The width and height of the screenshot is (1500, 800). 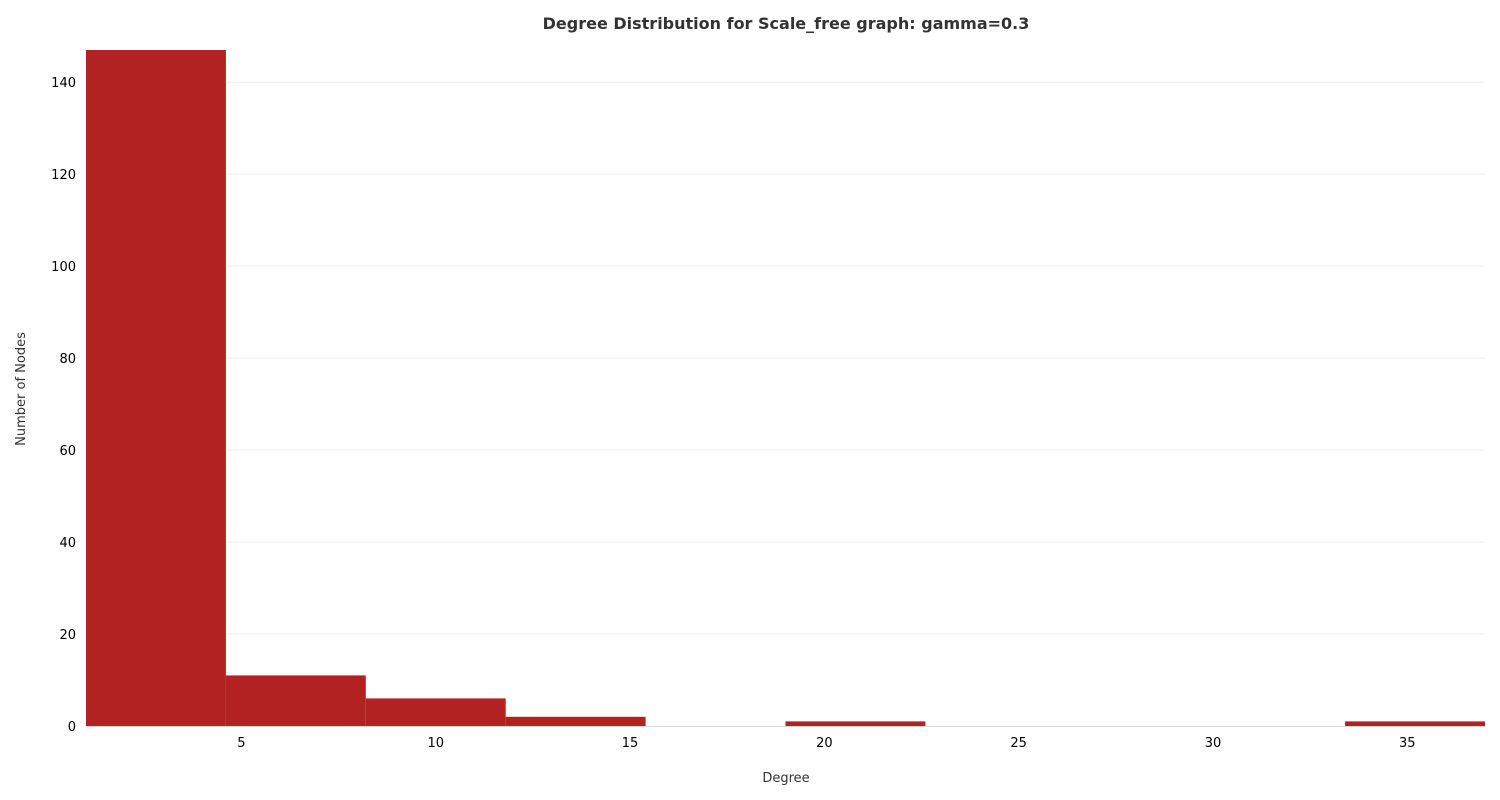 What do you see at coordinates (67, 451) in the screenshot?
I see `y-tick-label: 60` at bounding box center [67, 451].